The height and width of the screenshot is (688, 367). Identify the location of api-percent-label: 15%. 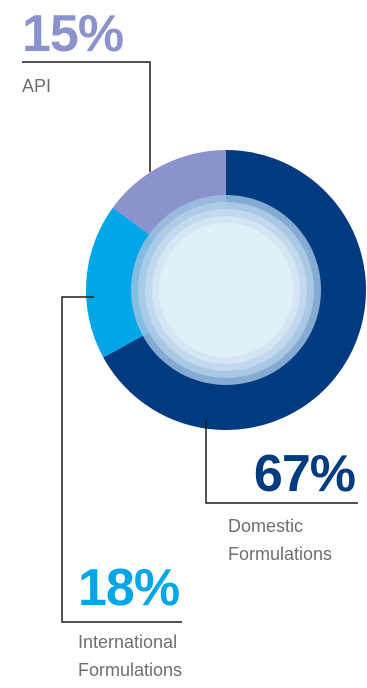
(72, 34).